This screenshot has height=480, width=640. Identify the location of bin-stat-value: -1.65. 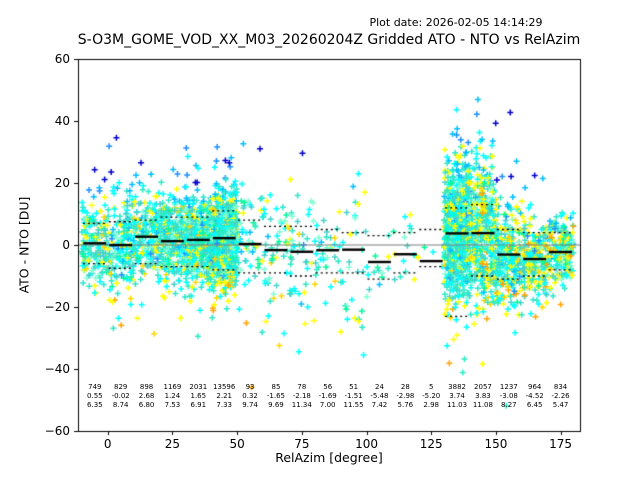
(276, 396).